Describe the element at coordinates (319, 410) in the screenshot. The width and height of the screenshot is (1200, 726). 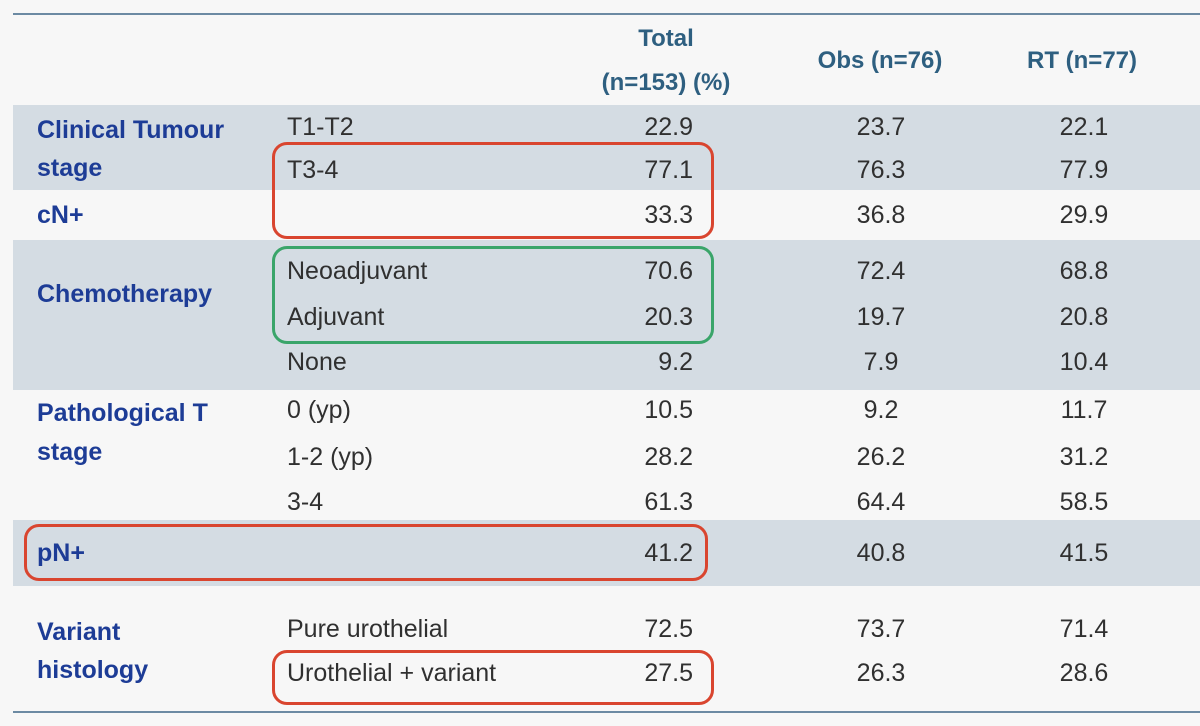
I see `row-label: 0 (yp)` at that location.